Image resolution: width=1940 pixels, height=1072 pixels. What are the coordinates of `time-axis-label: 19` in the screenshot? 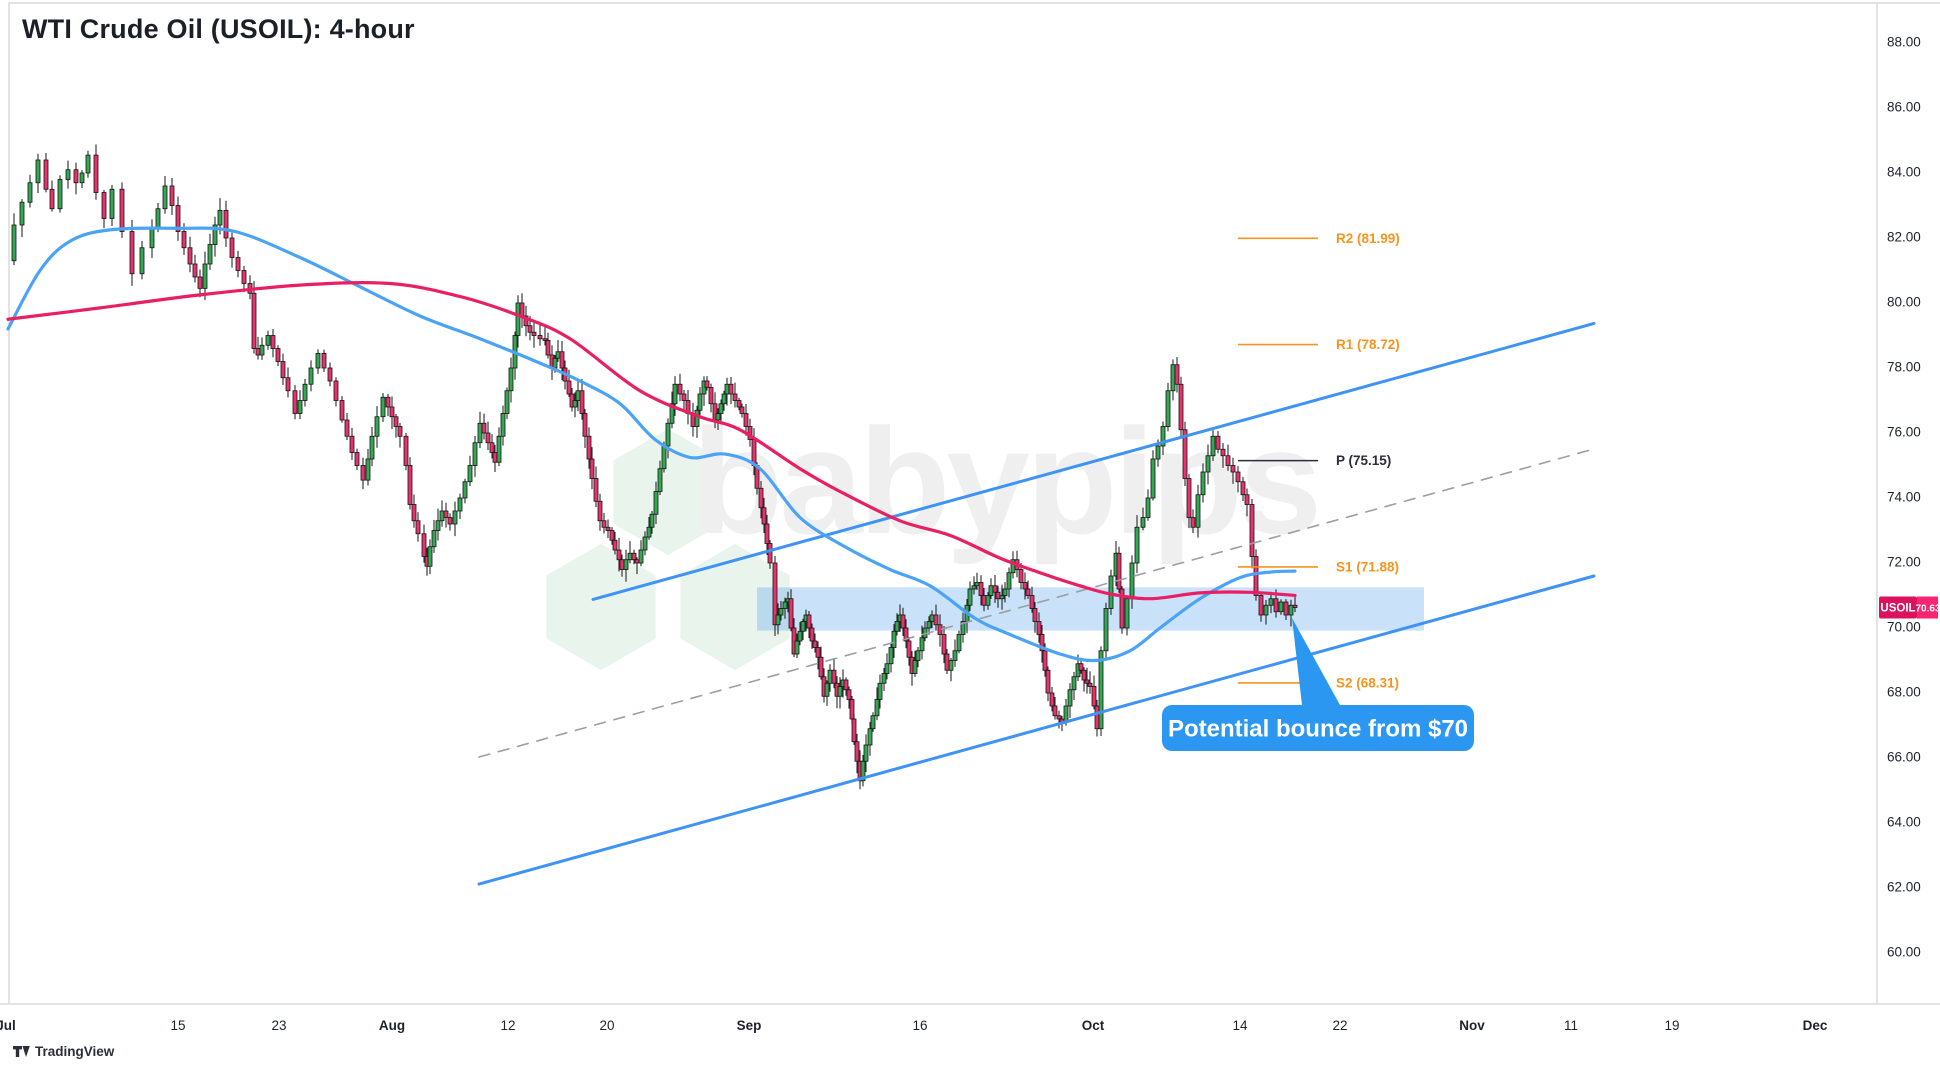 It's located at (1671, 1025).